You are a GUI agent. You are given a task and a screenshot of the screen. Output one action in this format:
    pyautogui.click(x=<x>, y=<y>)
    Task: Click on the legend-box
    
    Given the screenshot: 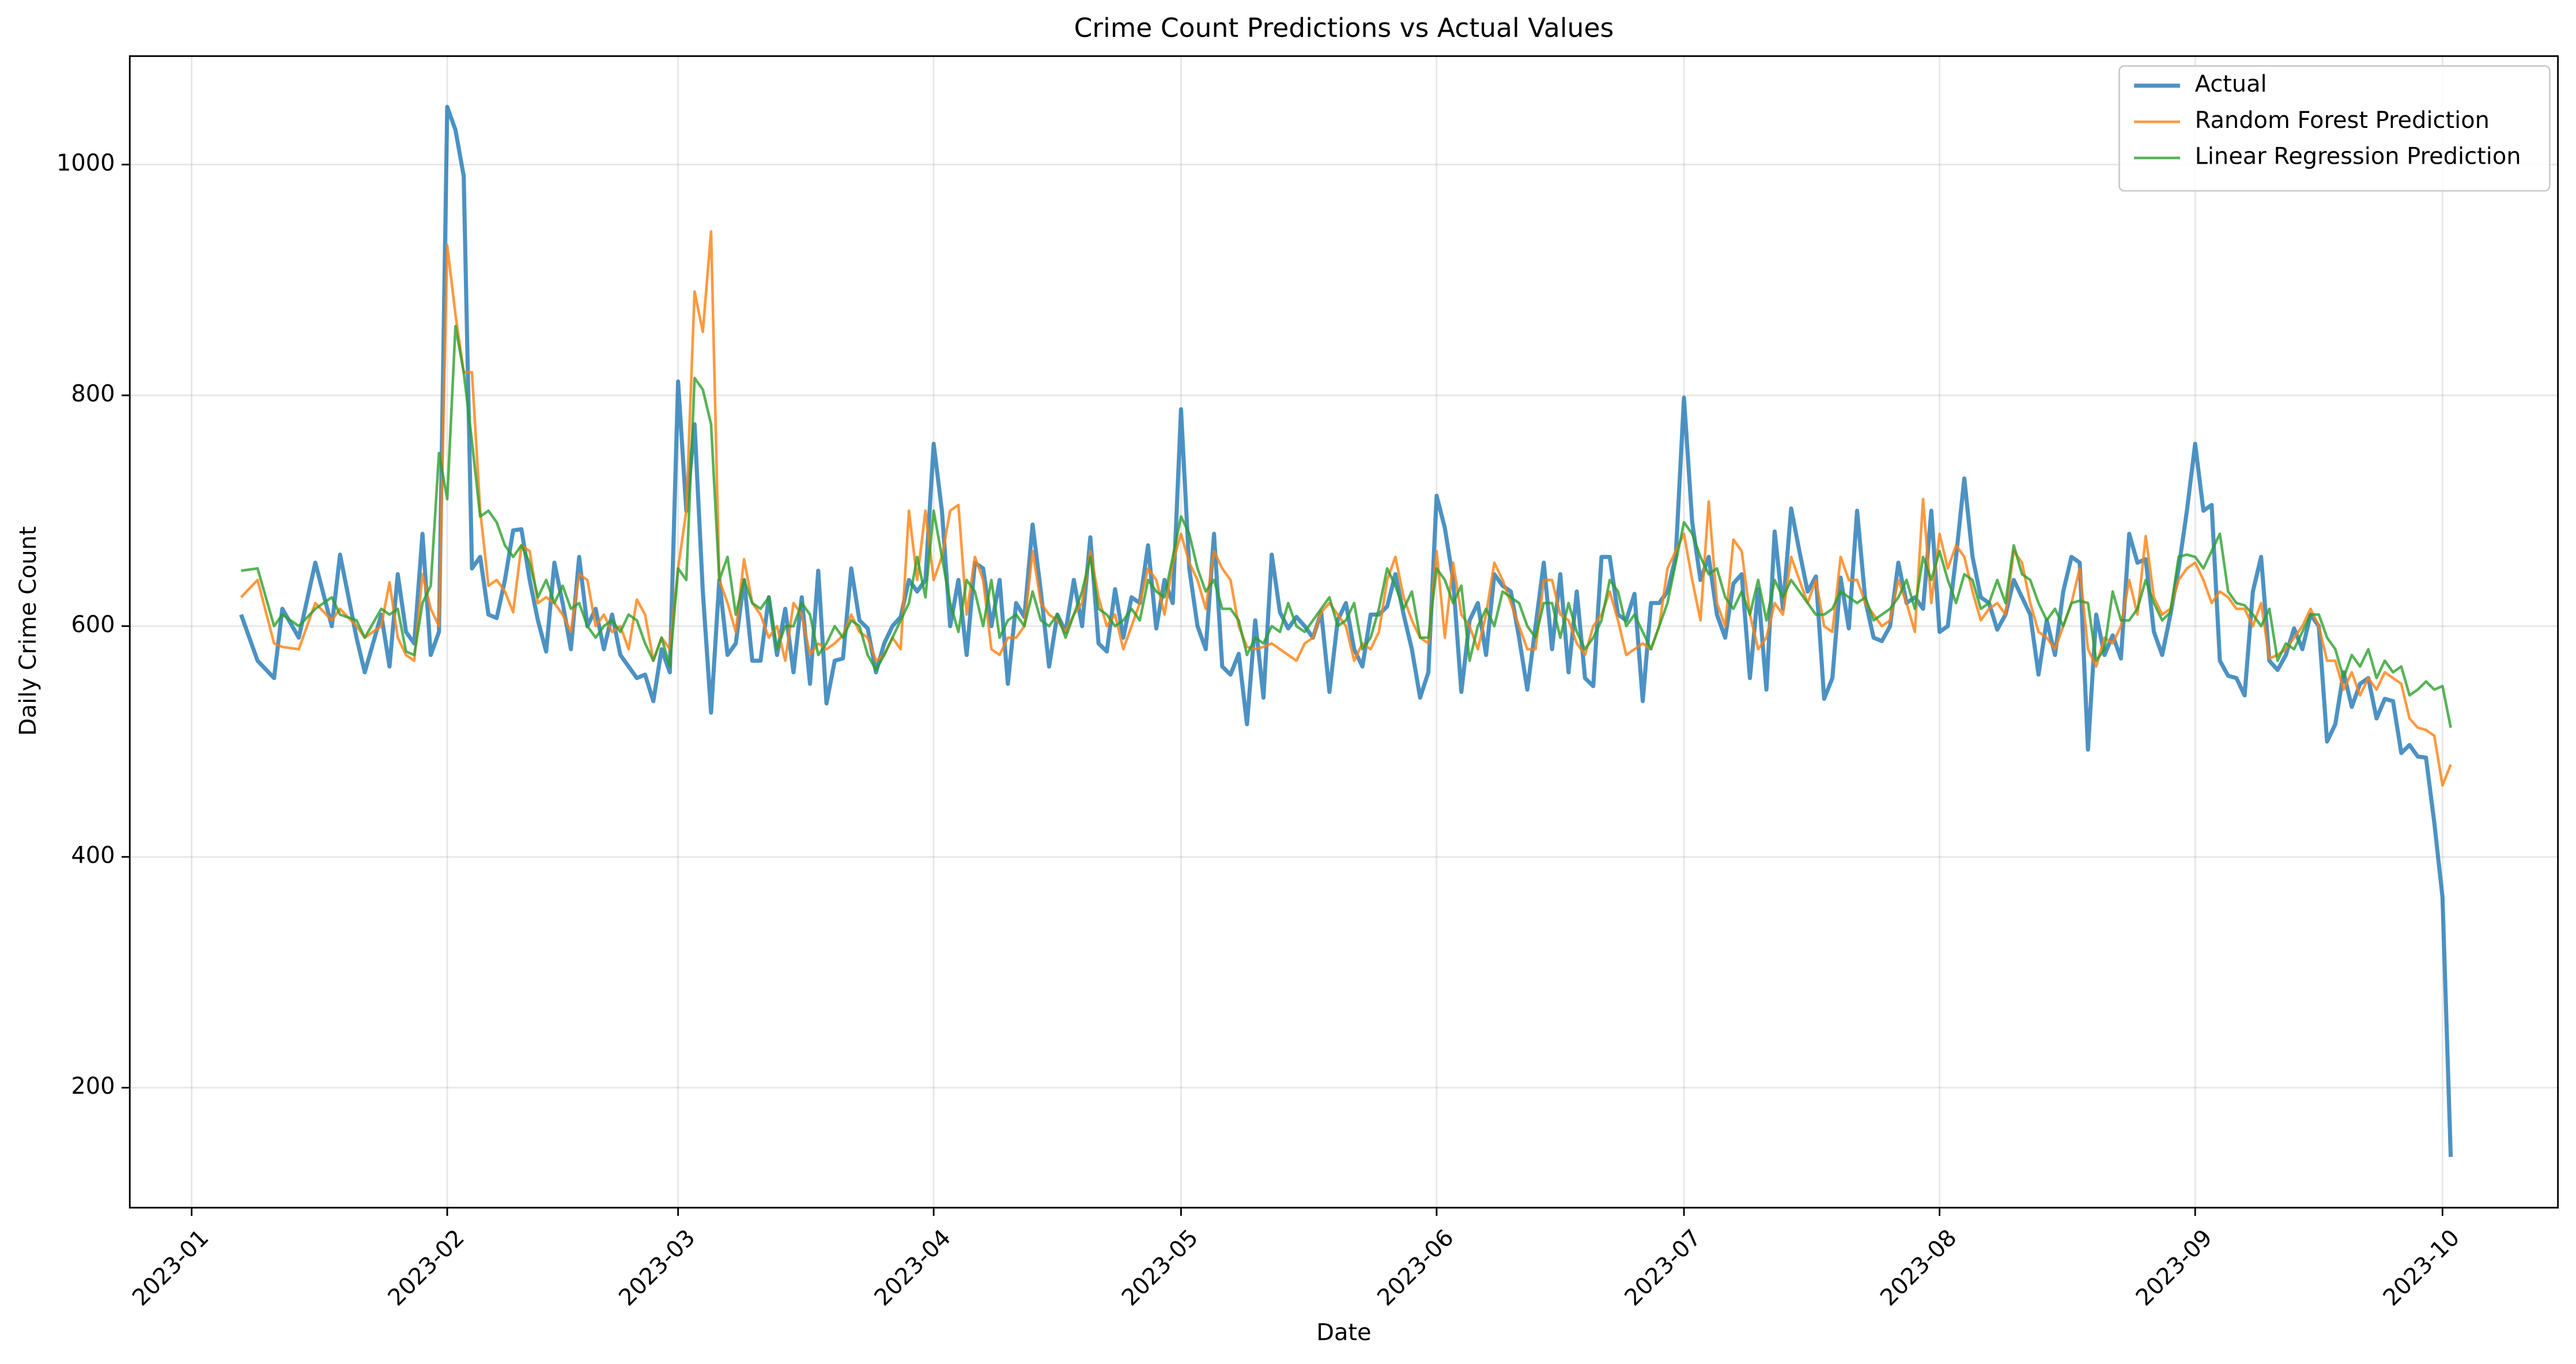 What is the action you would take?
    pyautogui.click(x=2334, y=128)
    